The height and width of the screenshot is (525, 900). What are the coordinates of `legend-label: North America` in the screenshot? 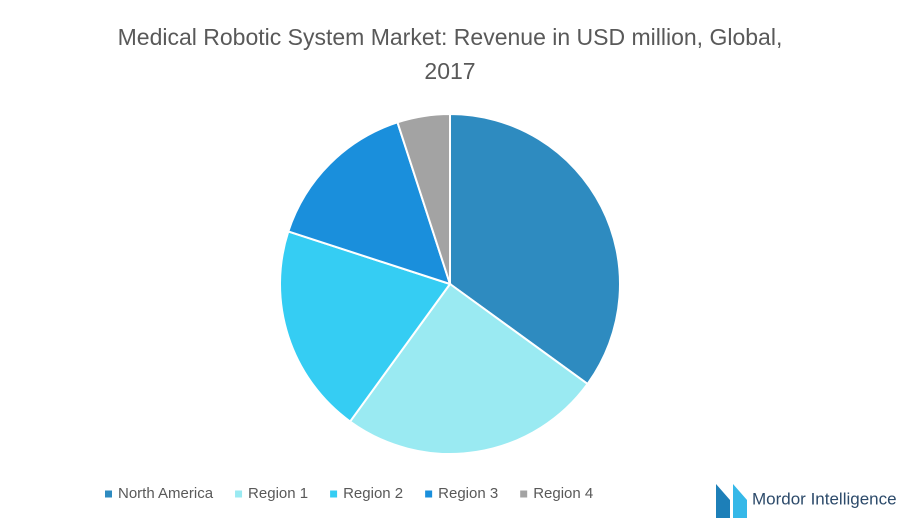 It's located at (166, 493).